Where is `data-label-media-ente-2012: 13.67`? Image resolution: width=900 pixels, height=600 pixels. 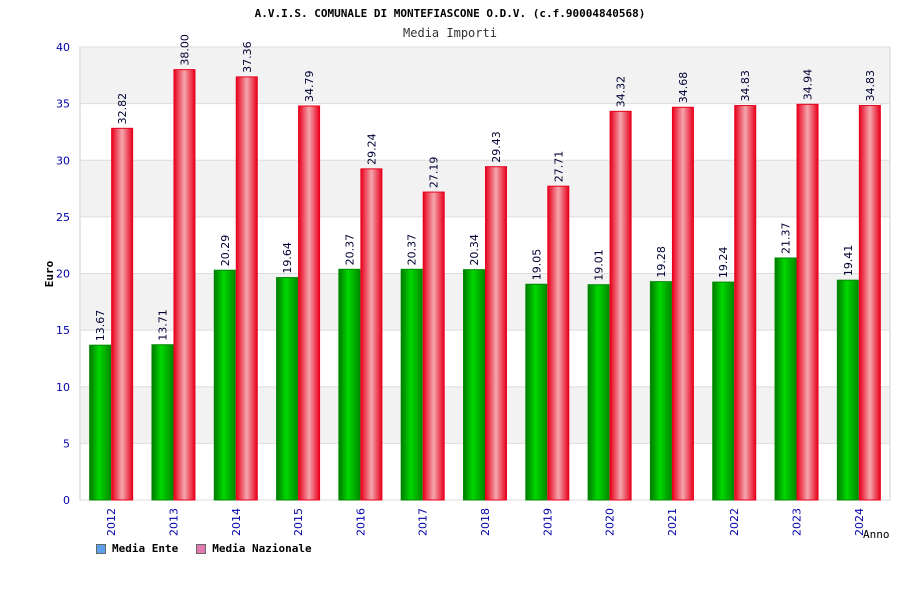
data-label-media-ente-2012: 13.67 is located at coordinates (100, 326).